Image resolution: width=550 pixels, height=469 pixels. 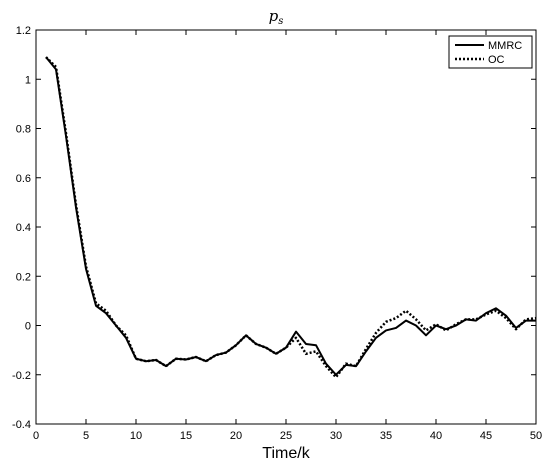 I want to click on y-tick-label: 0.4, so click(x=23, y=228).